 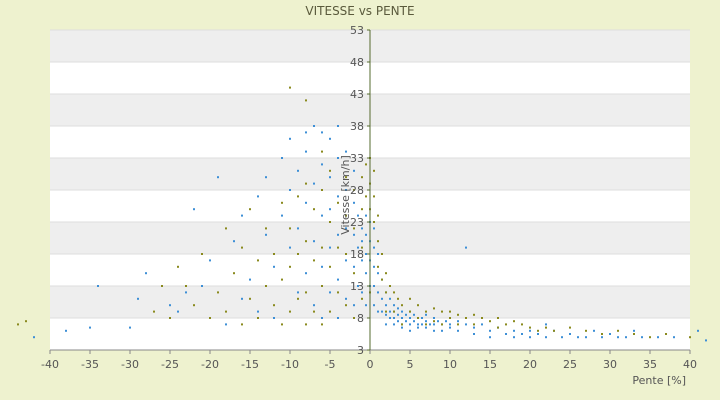 I want to click on x-tick-label: 35, so click(x=650, y=364).